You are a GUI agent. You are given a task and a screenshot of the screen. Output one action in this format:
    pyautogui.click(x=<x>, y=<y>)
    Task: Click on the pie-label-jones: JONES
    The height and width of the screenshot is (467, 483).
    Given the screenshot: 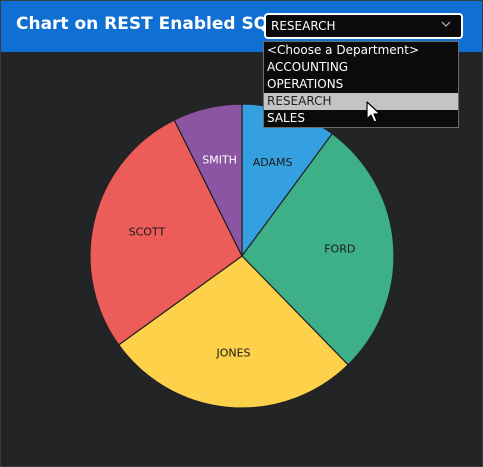 What is the action you would take?
    pyautogui.click(x=232, y=353)
    